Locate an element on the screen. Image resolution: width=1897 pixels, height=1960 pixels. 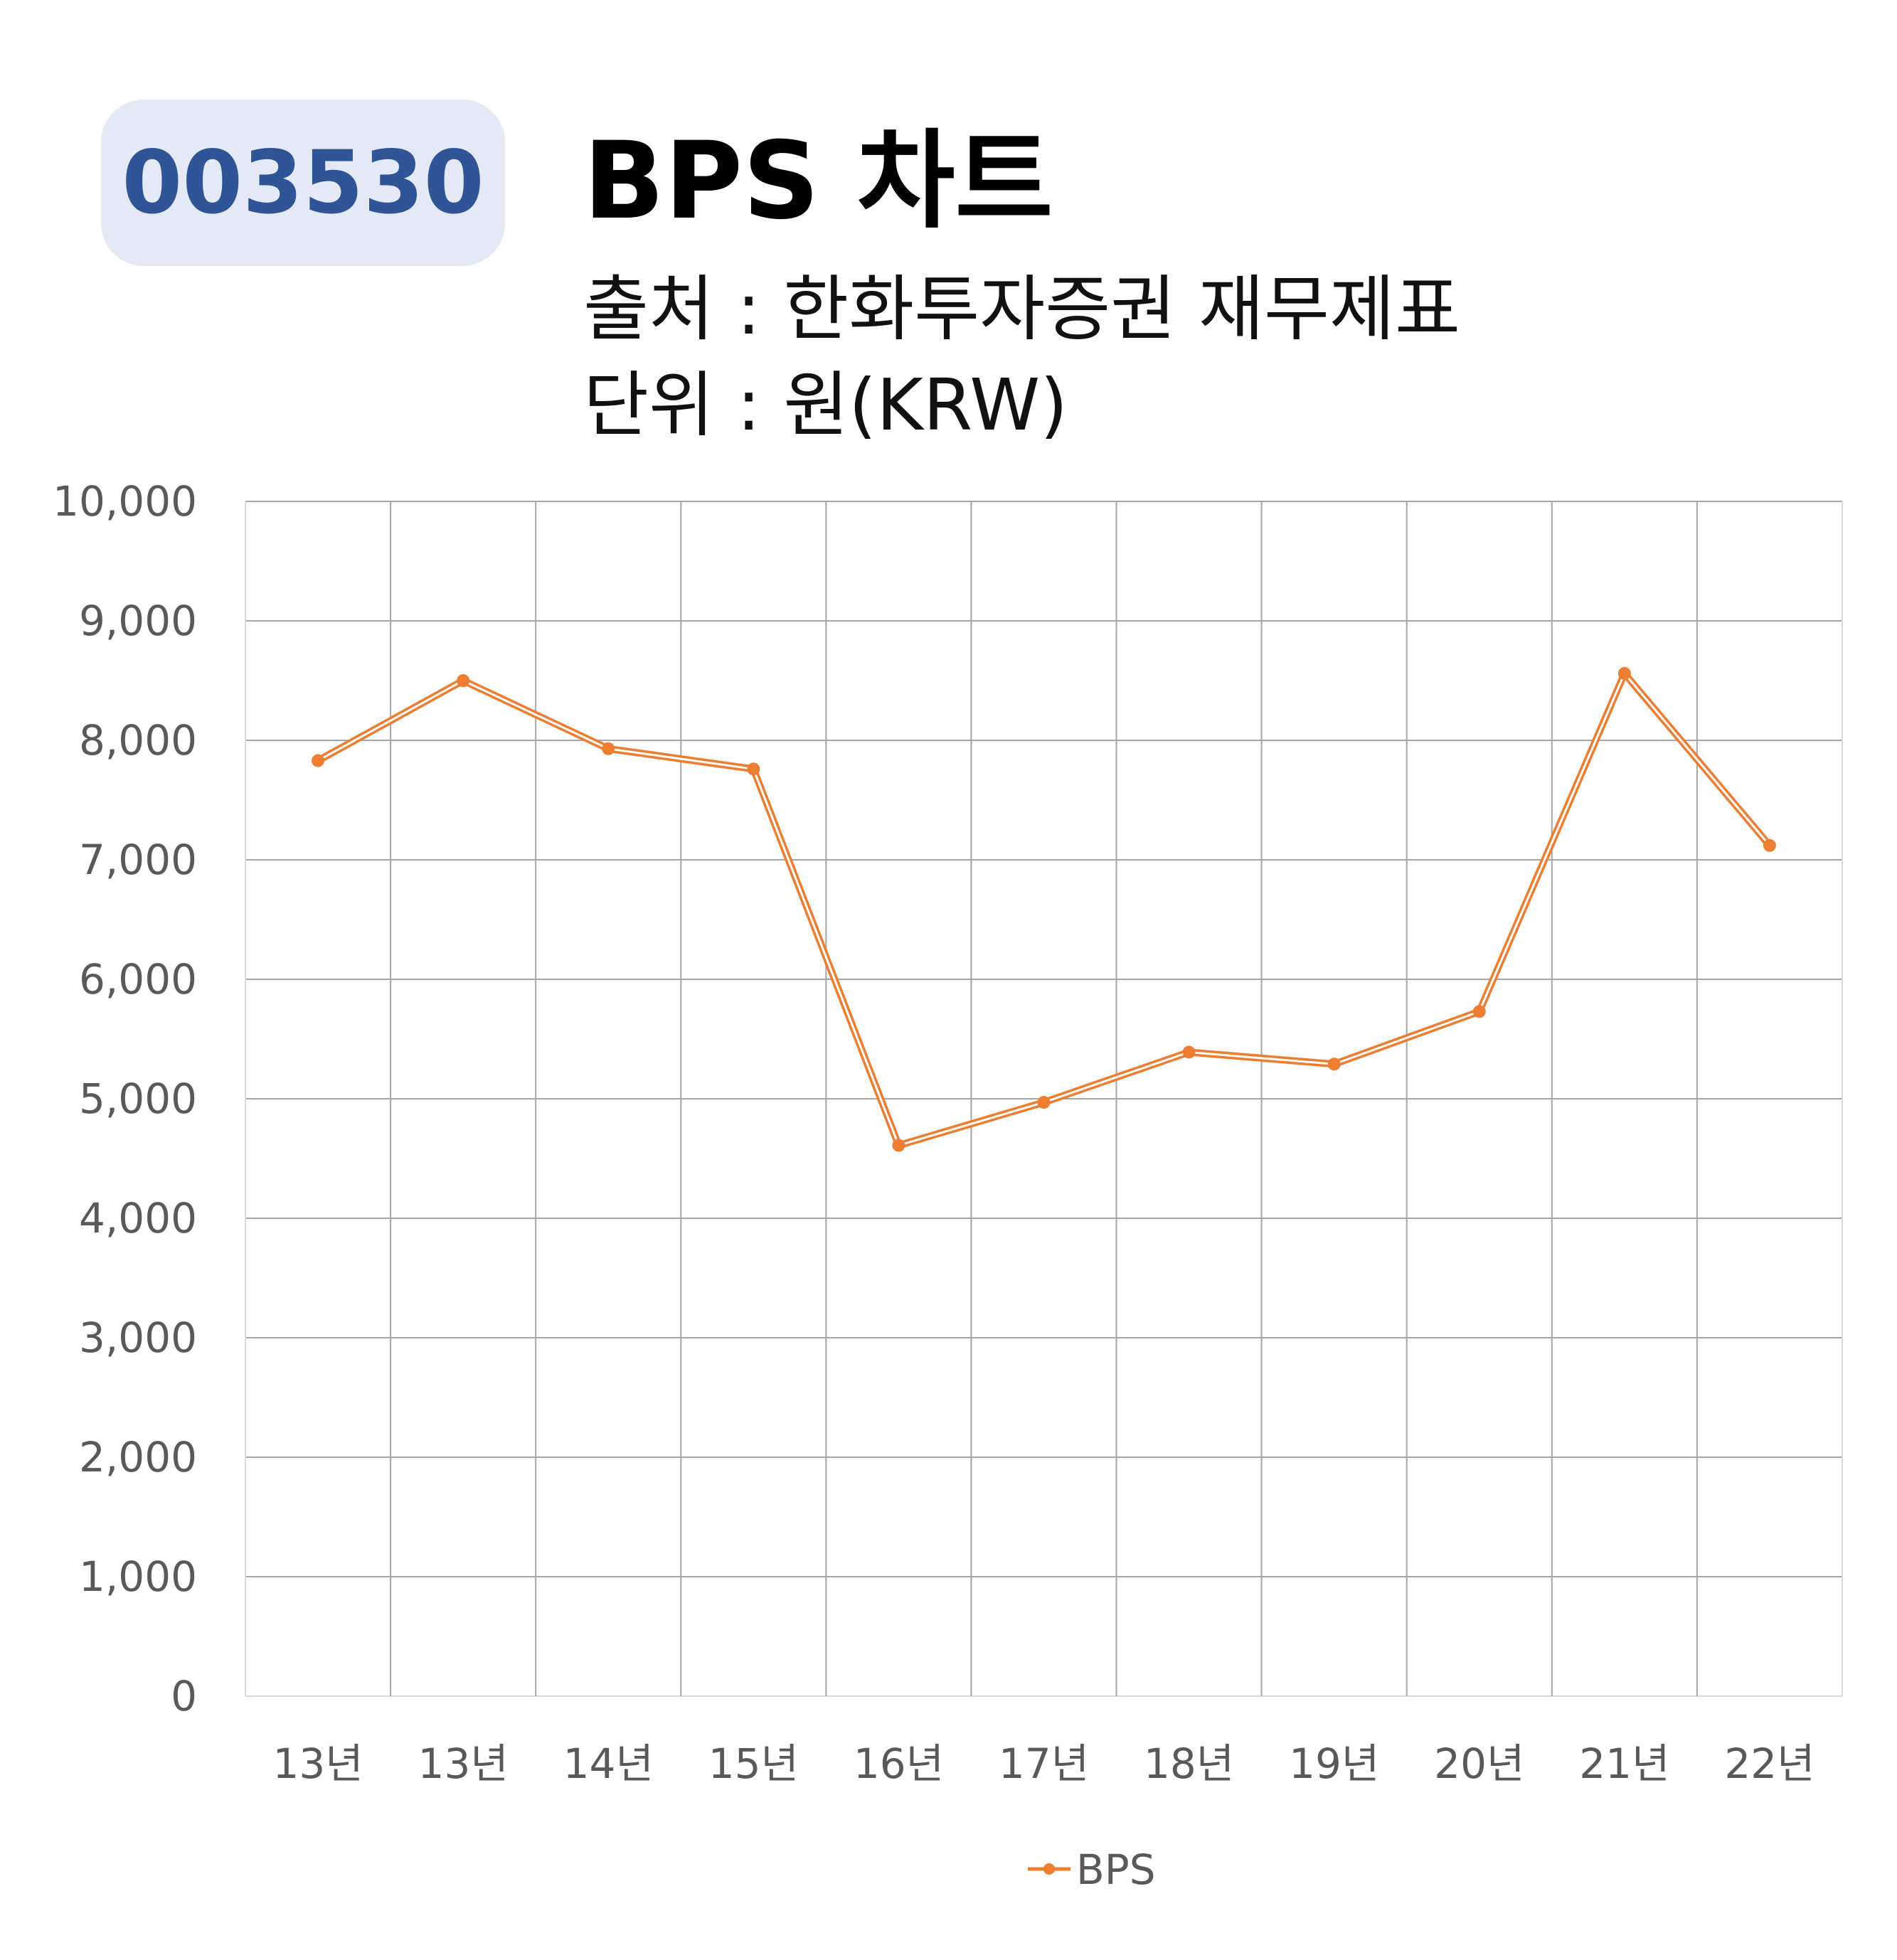
ticker-badge: 003530 is located at coordinates (303, 183).